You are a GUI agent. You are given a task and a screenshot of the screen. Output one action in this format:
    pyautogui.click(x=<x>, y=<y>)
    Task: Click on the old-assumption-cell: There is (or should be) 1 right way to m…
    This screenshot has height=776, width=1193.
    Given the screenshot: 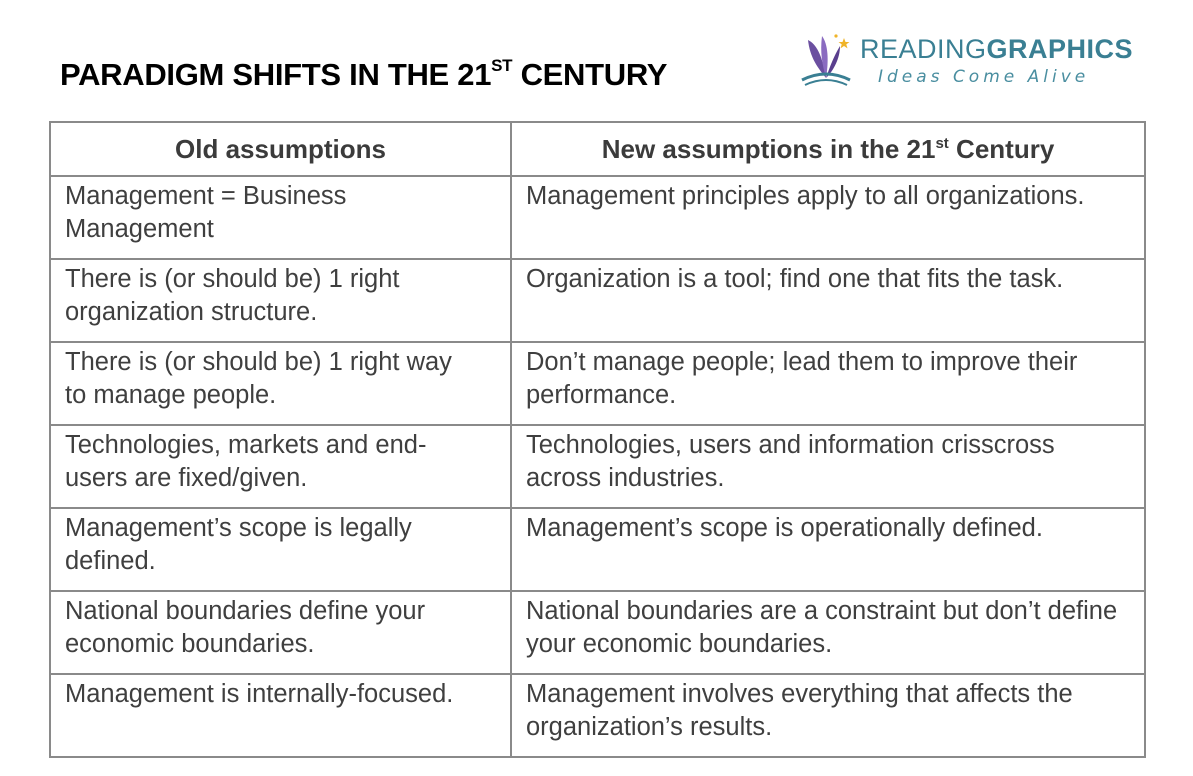 What is the action you would take?
    pyautogui.click(x=280, y=383)
    